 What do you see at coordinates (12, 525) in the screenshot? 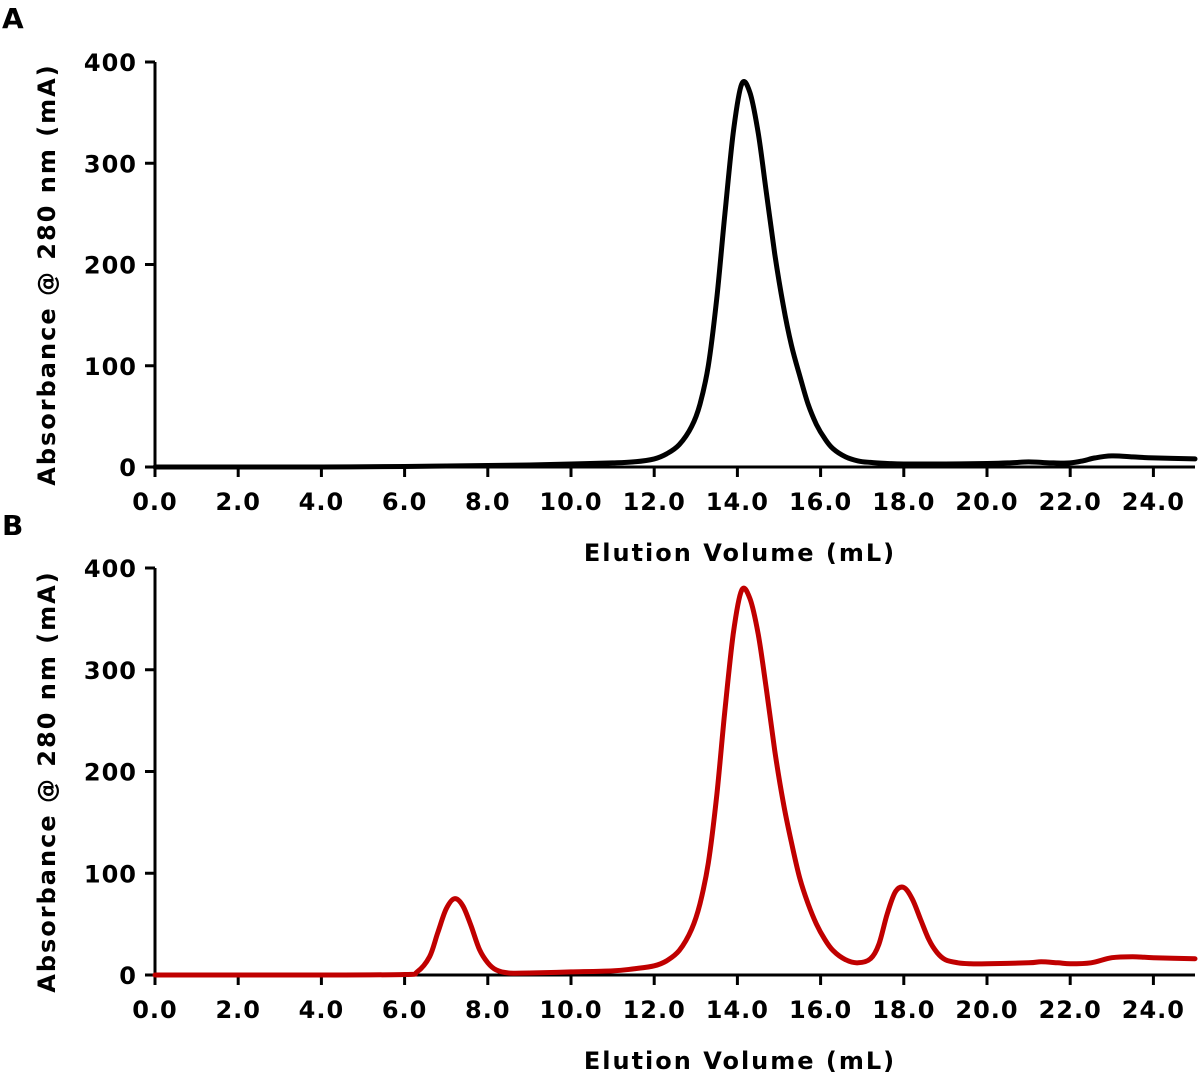
I see `panel-label: B` at bounding box center [12, 525].